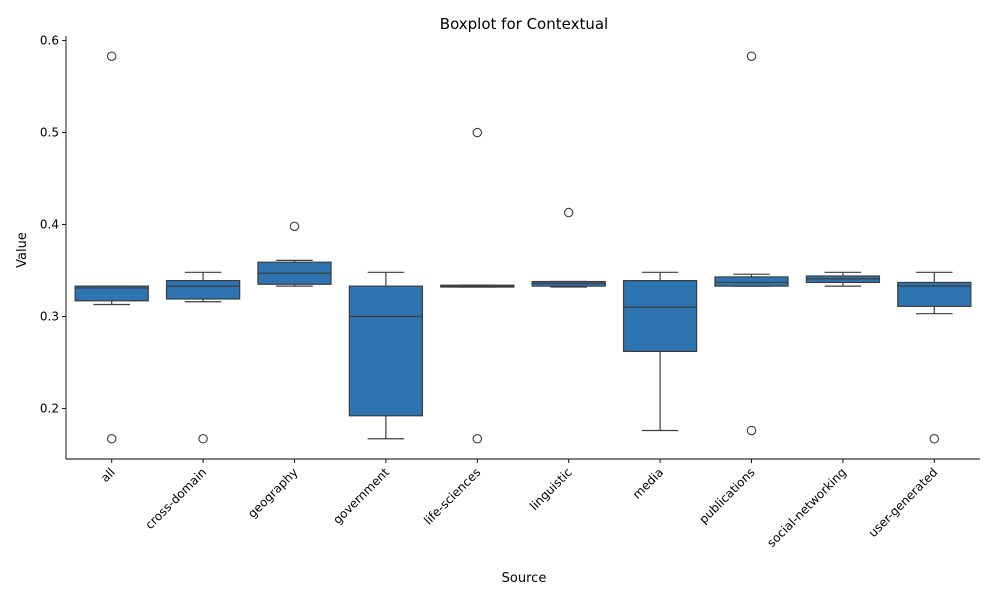 The height and width of the screenshot is (600, 1000). I want to click on x-tick-label: linguistic, so click(551, 489).